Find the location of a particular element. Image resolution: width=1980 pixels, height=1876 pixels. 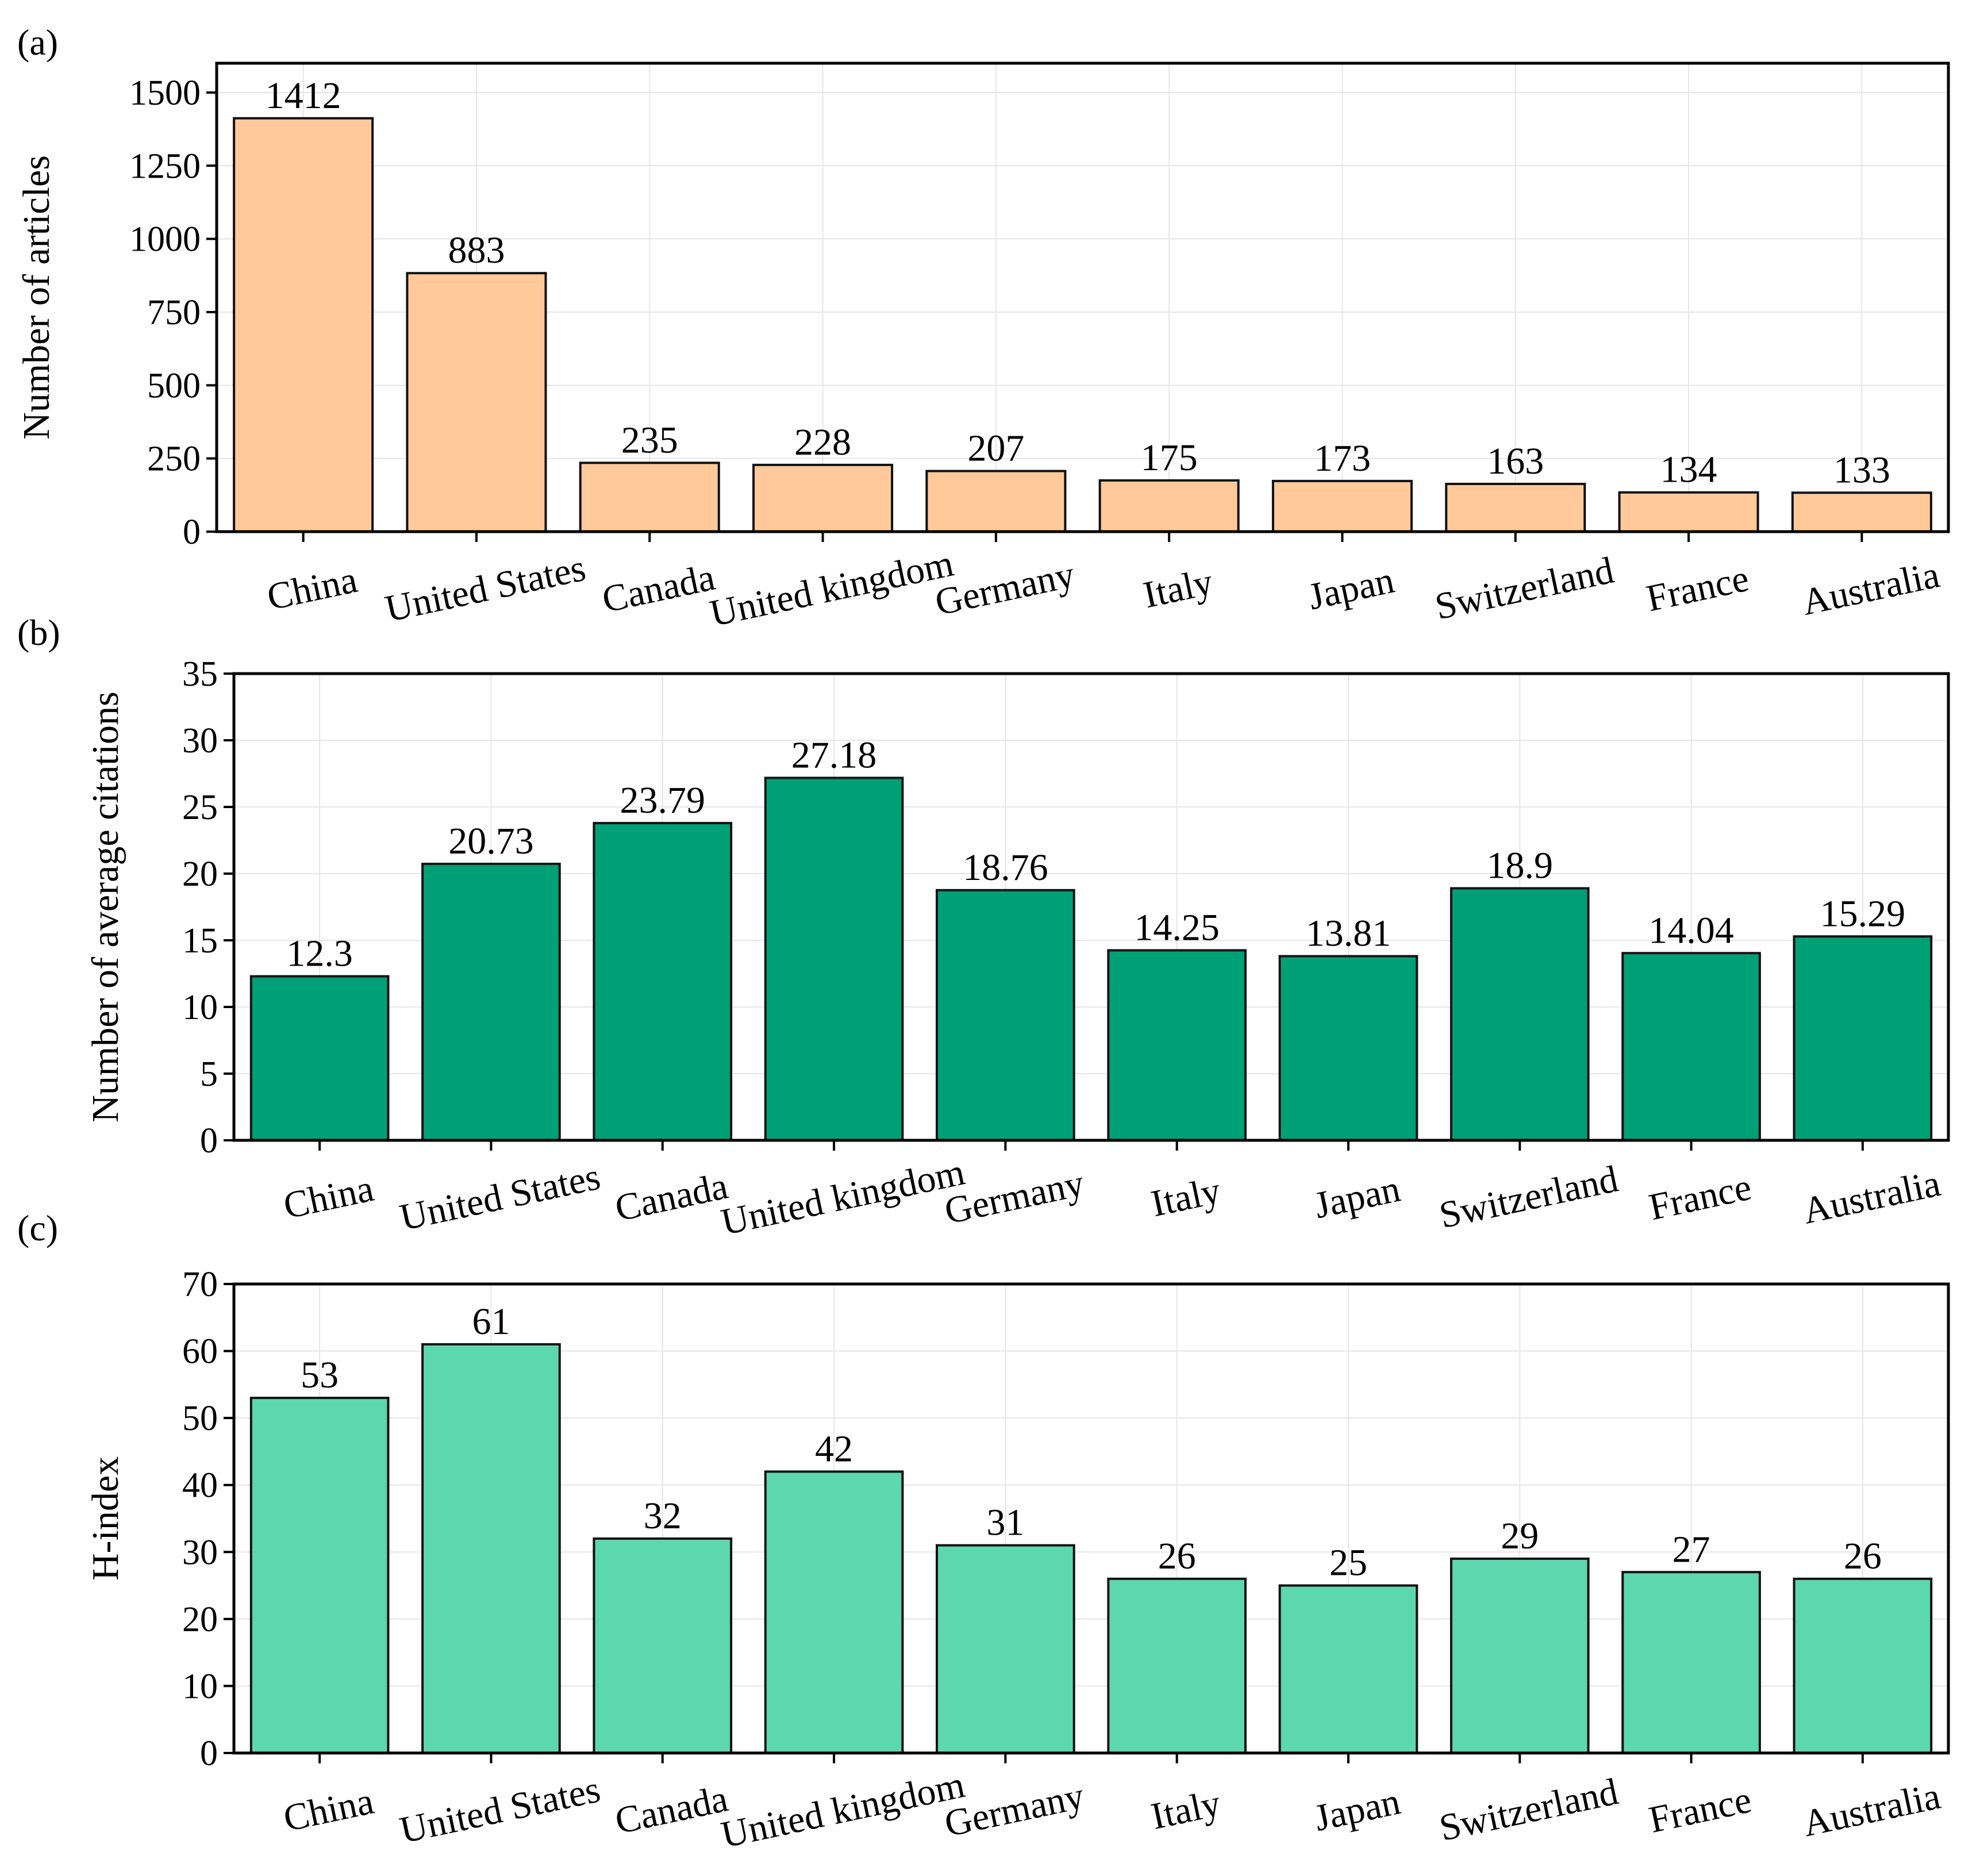

panel-letter: (b) is located at coordinates (38, 632).